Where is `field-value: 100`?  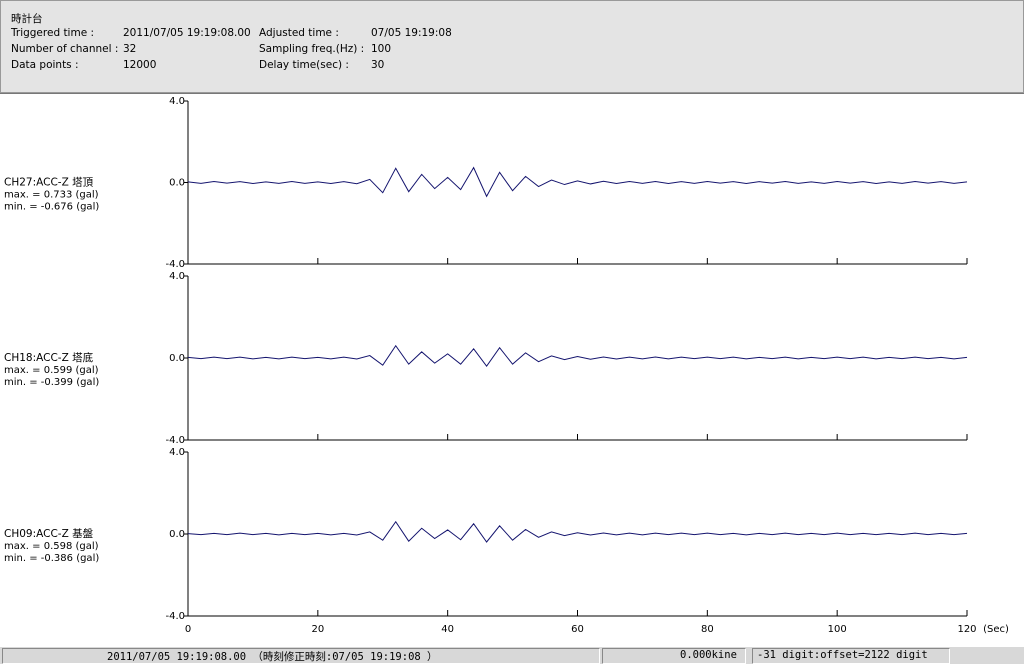 field-value: 100 is located at coordinates (381, 49).